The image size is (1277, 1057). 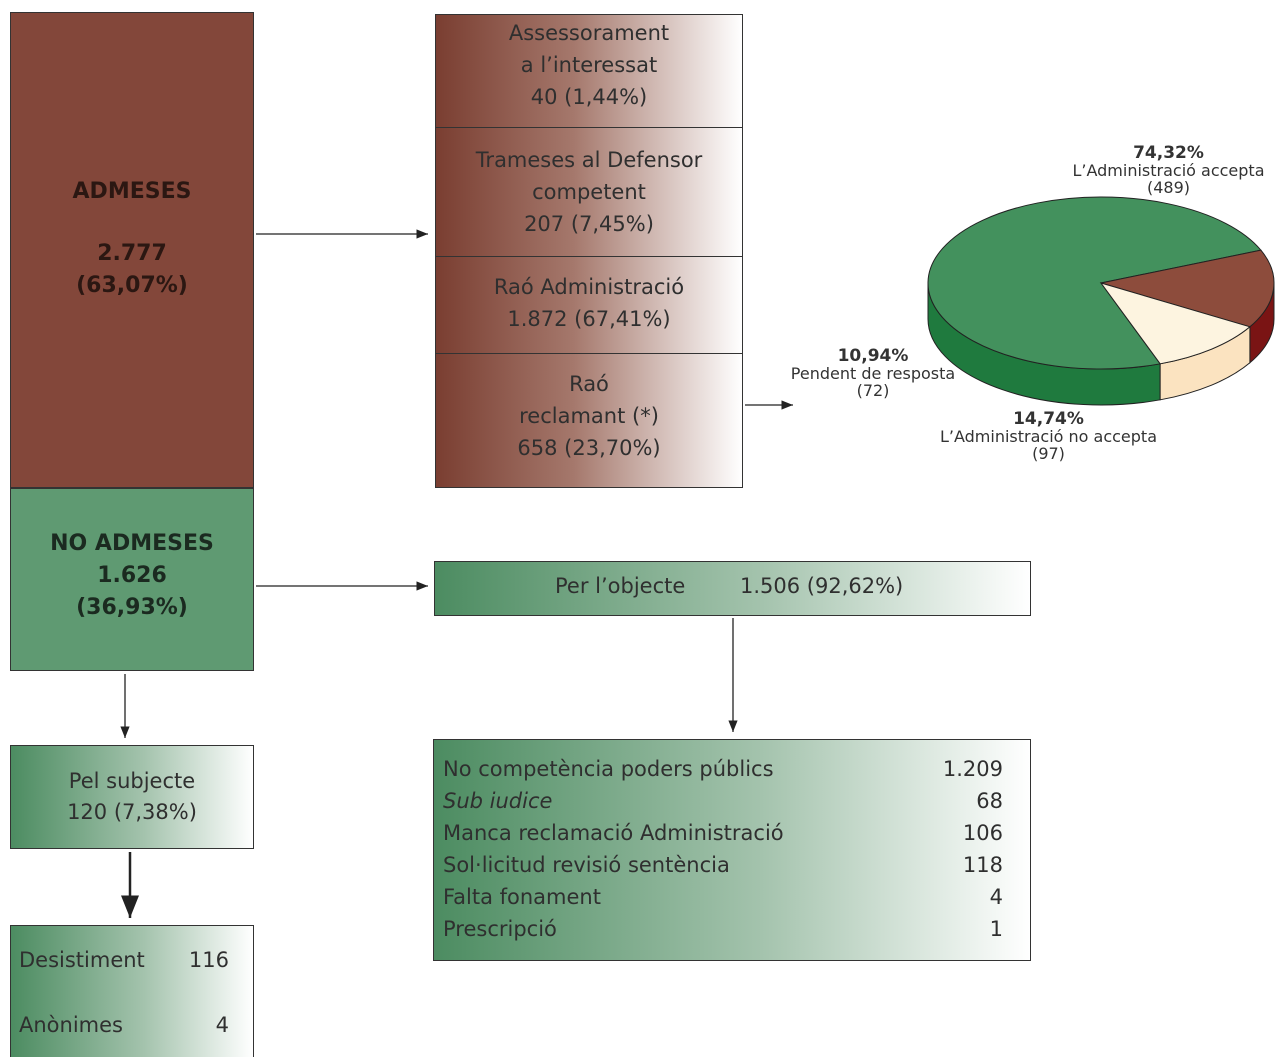 I want to click on subjecte-row: Desistiment 116, so click(x=124, y=960).